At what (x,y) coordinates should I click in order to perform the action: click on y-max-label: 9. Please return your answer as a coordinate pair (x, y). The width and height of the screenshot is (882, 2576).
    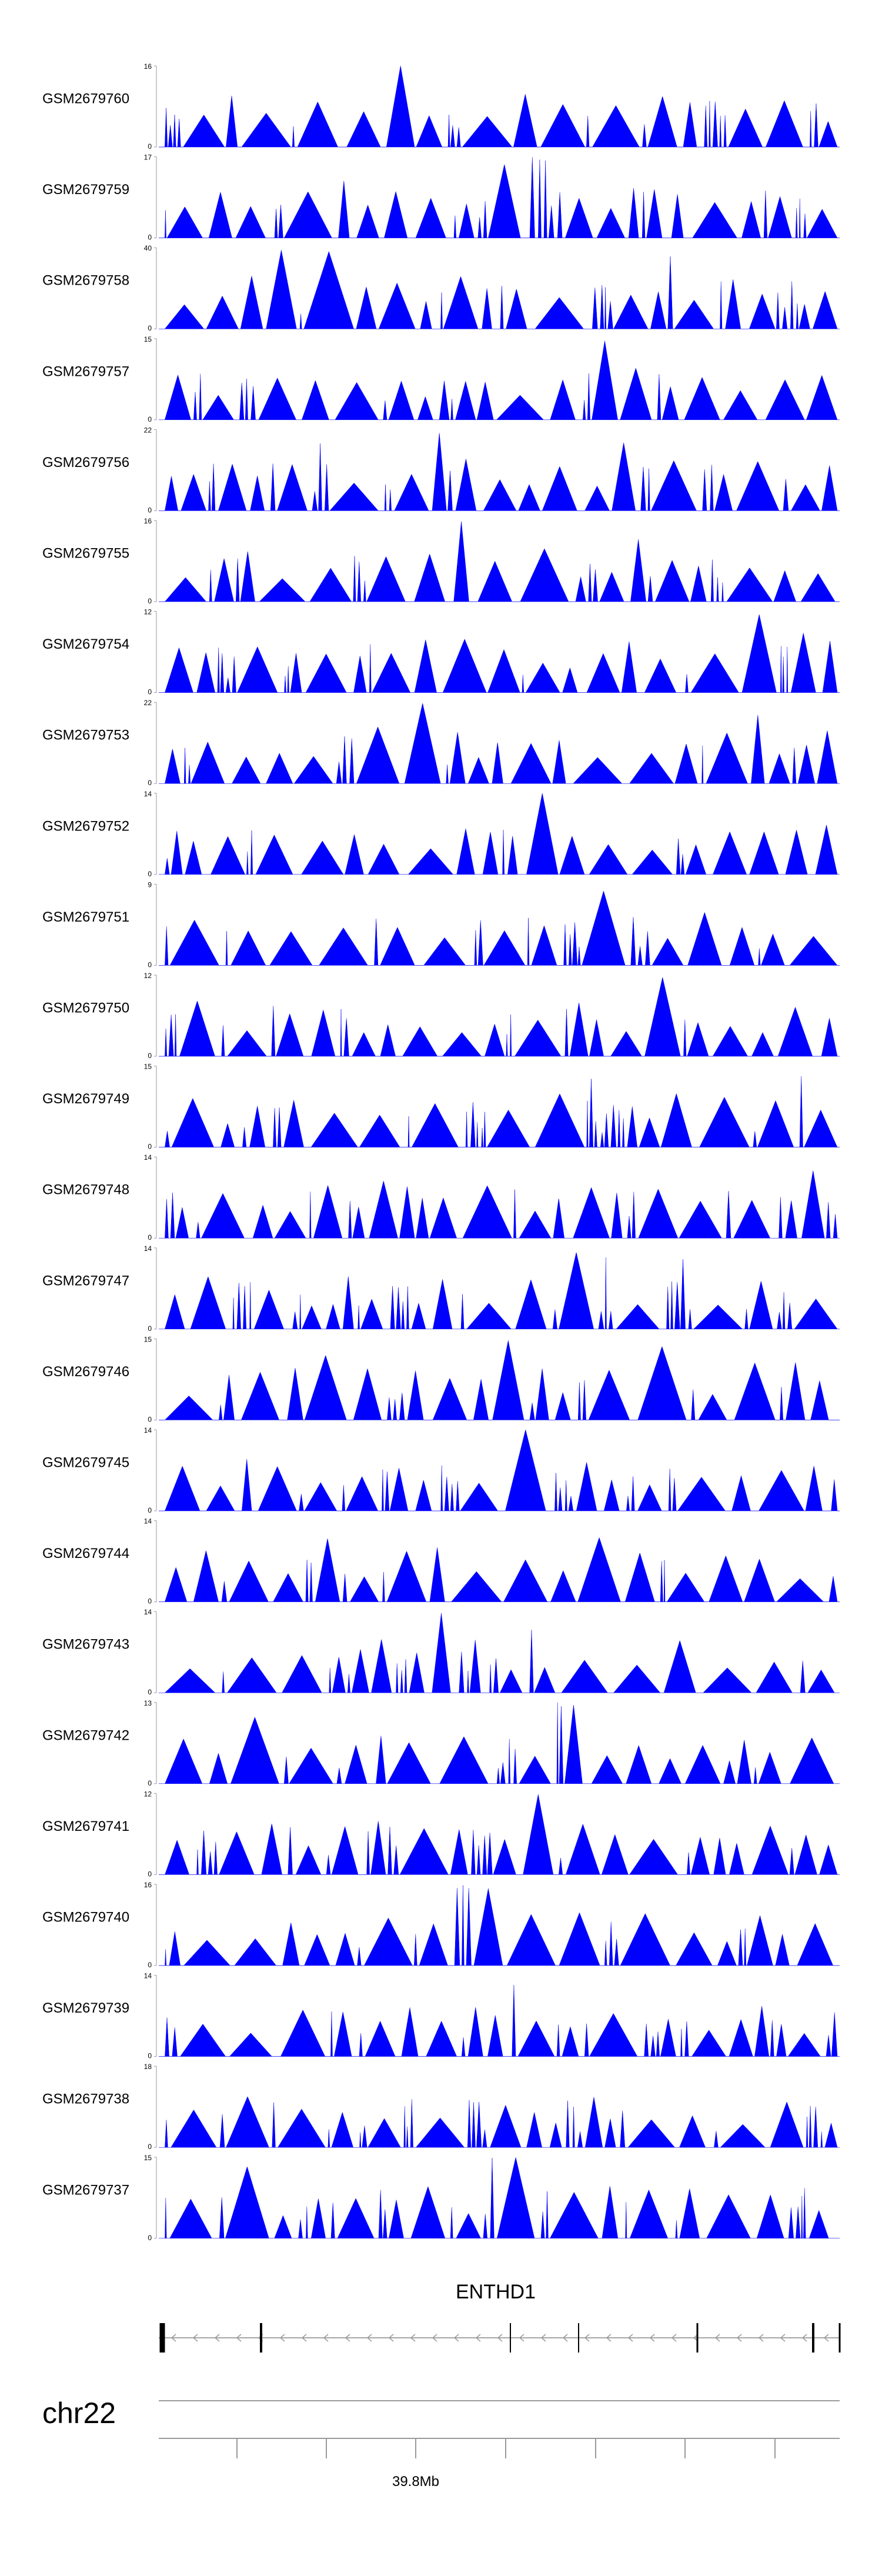
    Looking at the image, I should click on (150, 884).